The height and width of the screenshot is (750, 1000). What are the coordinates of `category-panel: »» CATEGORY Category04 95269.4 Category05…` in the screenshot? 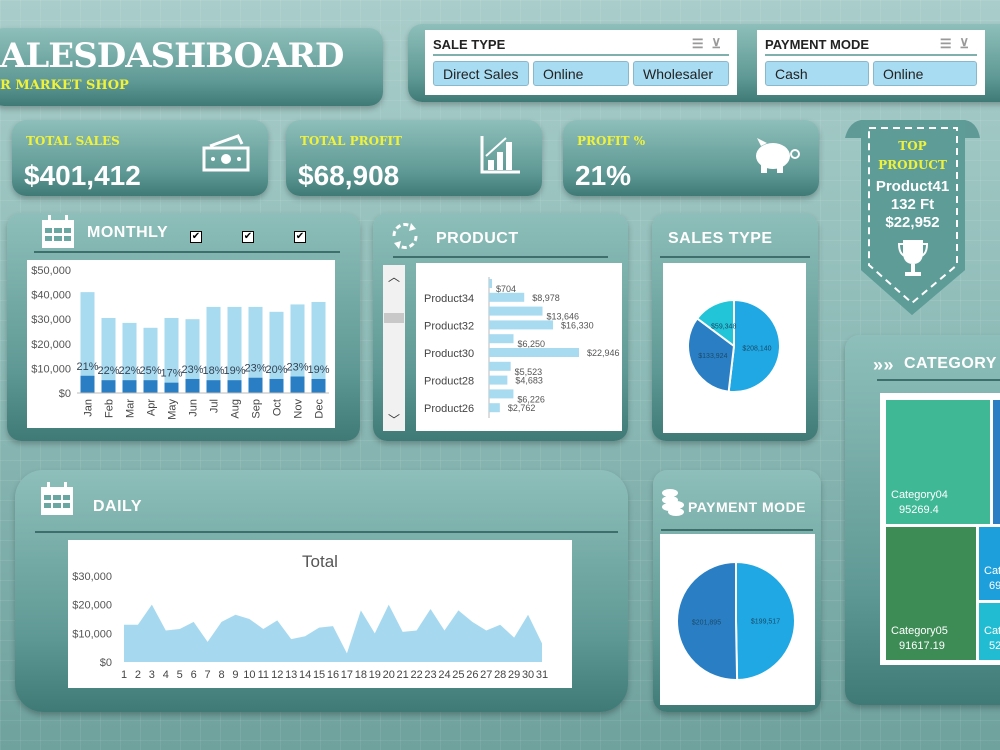 It's located at (922, 520).